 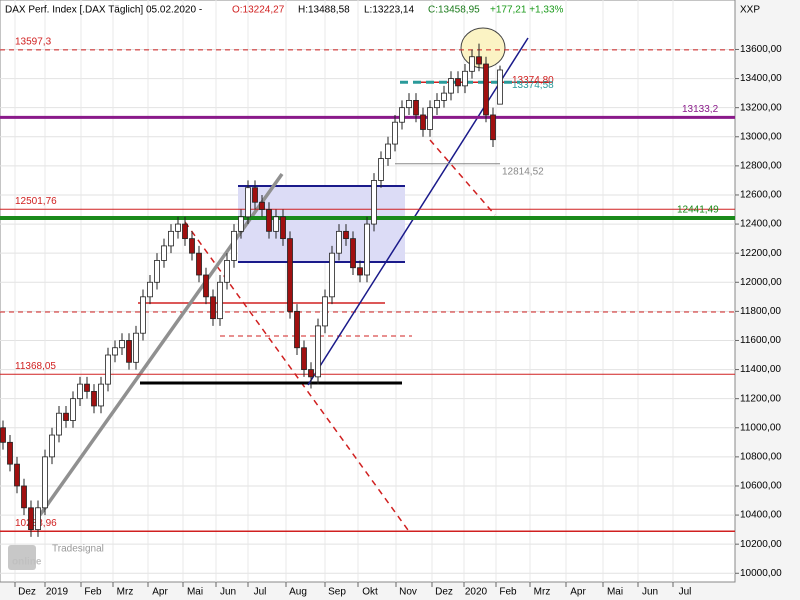 I want to click on range-box, so click(x=321, y=224).